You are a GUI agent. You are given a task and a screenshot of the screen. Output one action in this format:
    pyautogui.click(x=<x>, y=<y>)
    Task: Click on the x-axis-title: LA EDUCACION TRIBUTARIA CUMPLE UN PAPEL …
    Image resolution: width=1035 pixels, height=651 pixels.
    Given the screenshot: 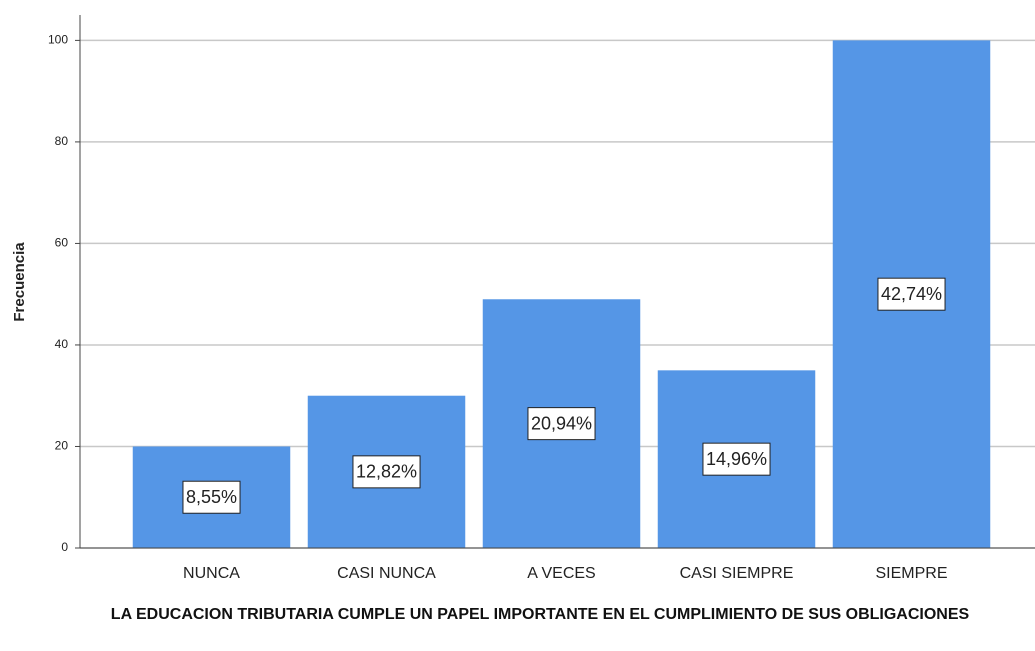 What is the action you would take?
    pyautogui.click(x=540, y=614)
    